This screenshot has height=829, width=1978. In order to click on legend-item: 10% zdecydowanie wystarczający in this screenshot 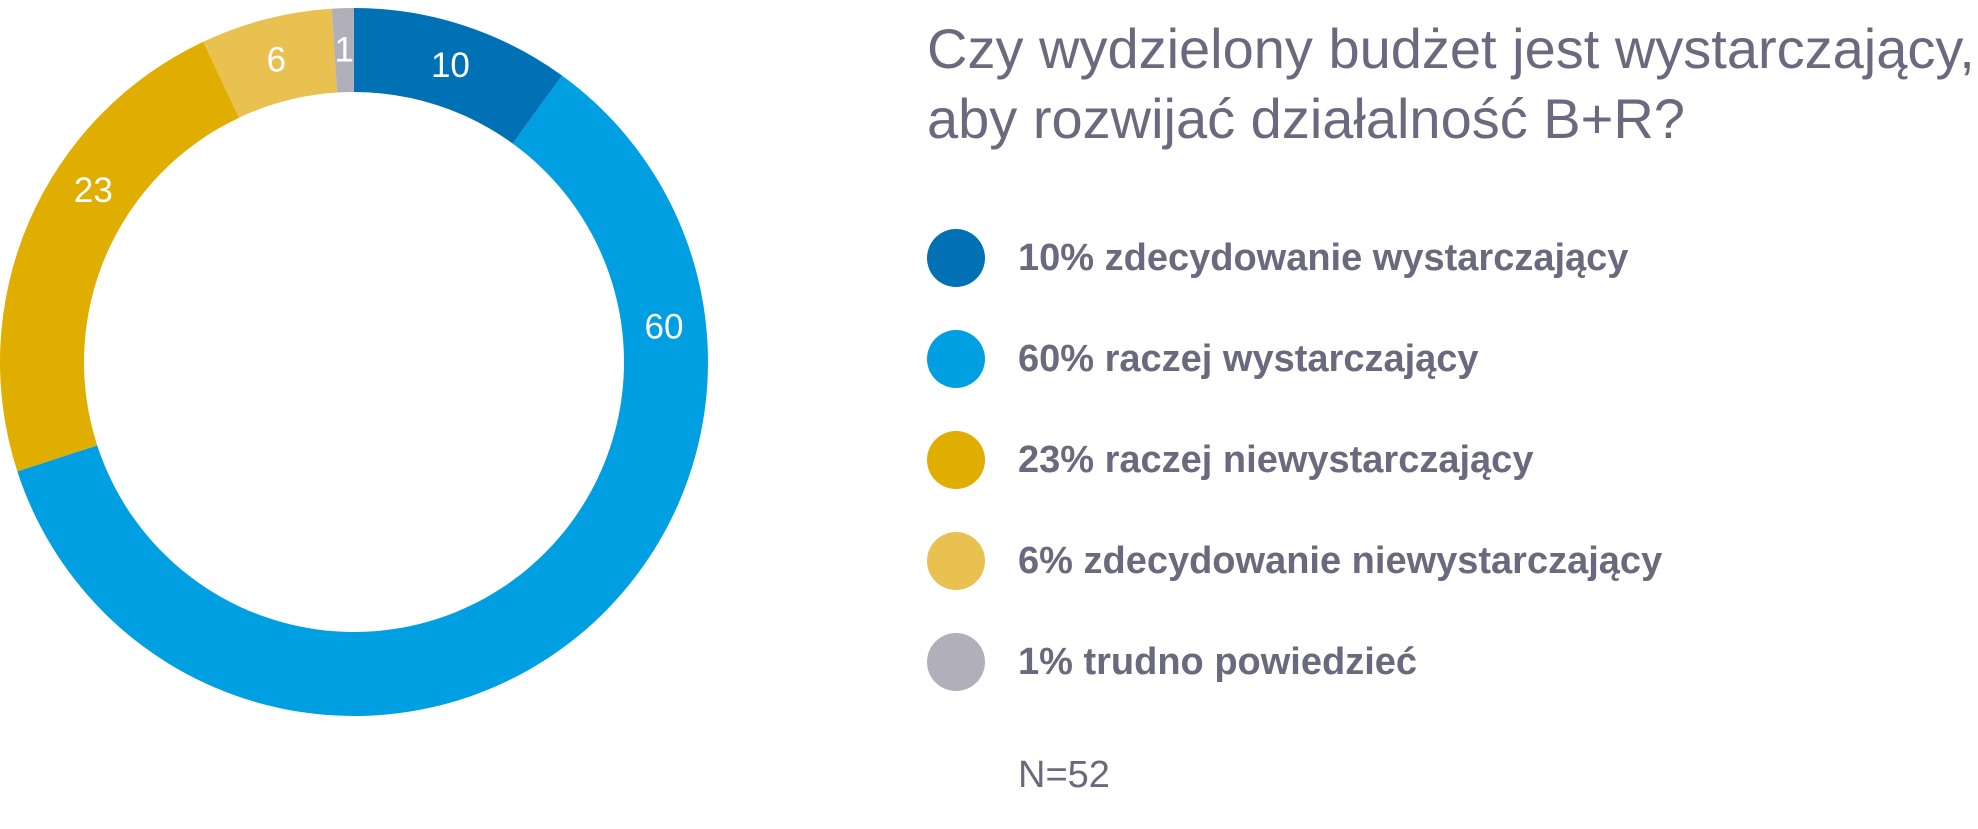, I will do `click(1294, 279)`.